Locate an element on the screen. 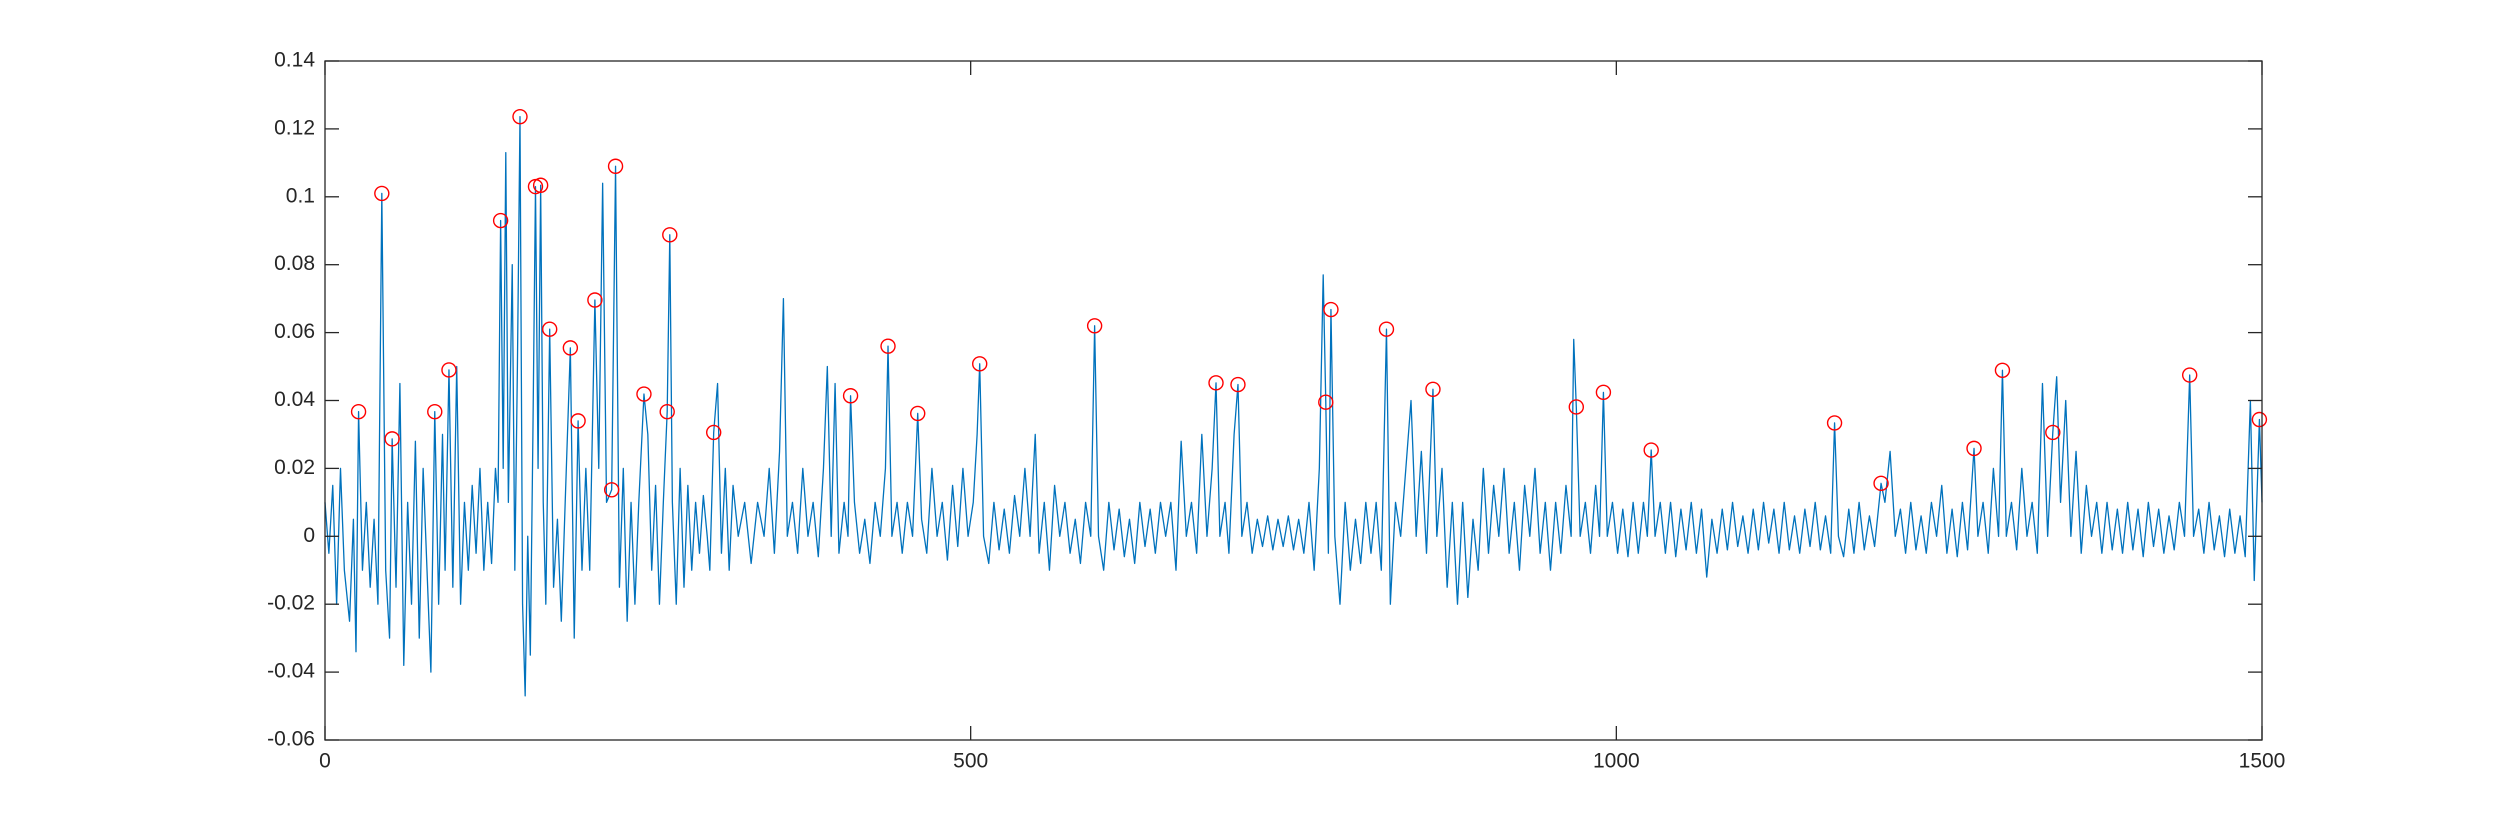 Image resolution: width=2500 pixels, height=833 pixels. y-tick-label: 0 is located at coordinates (309, 535).